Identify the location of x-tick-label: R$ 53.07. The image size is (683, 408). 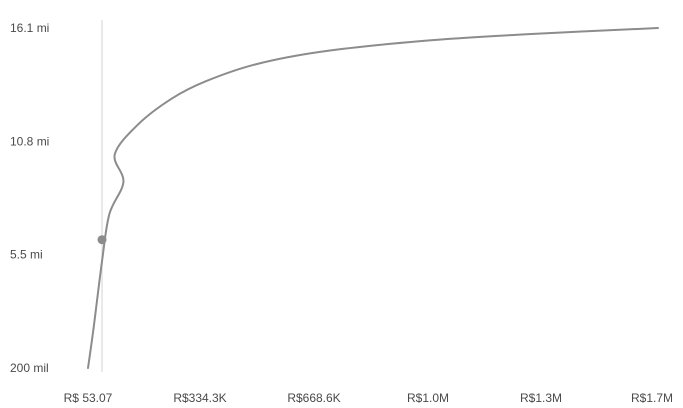
(88, 398).